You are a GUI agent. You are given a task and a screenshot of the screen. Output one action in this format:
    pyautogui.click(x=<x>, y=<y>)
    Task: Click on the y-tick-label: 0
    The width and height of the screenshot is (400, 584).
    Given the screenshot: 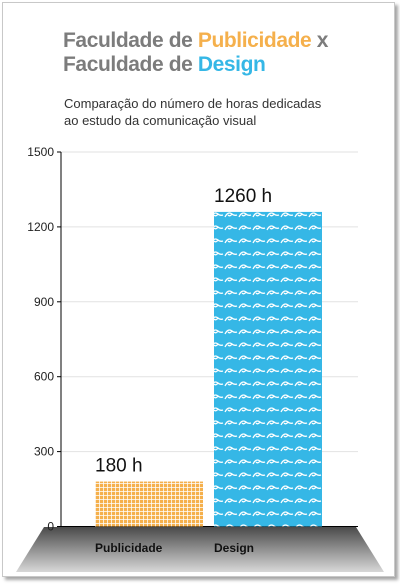 What is the action you would take?
    pyautogui.click(x=50, y=527)
    